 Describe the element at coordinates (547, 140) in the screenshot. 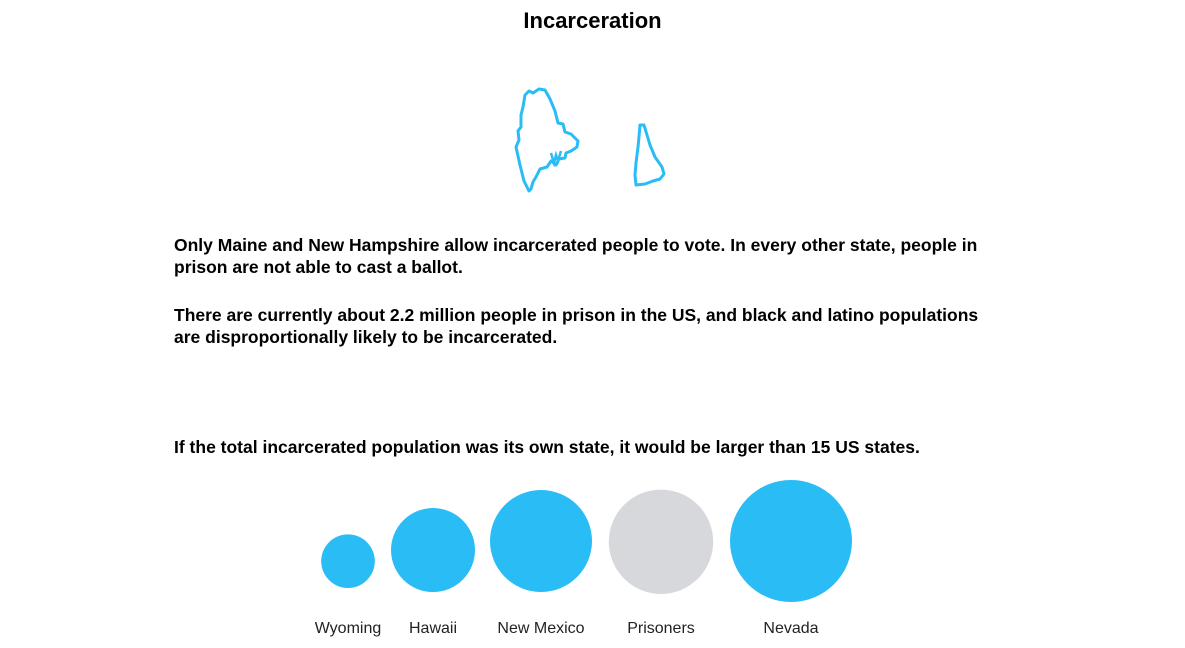

I see `maine-outline-icon` at that location.